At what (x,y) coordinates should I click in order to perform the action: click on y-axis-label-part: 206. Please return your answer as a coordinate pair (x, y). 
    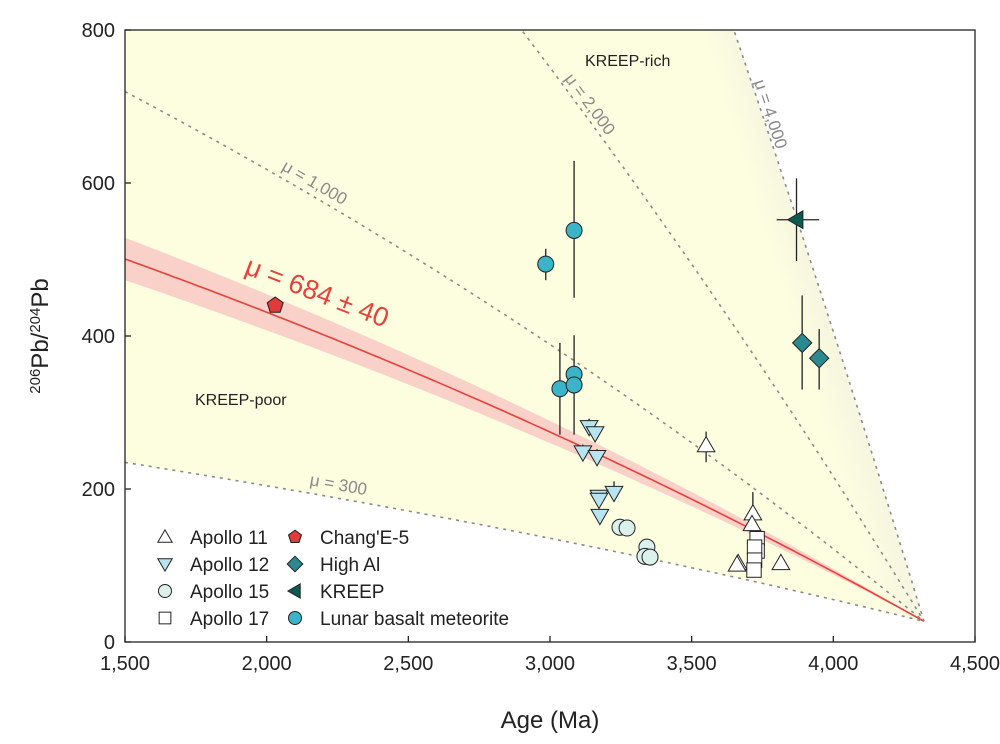
    Looking at the image, I should click on (35, 381).